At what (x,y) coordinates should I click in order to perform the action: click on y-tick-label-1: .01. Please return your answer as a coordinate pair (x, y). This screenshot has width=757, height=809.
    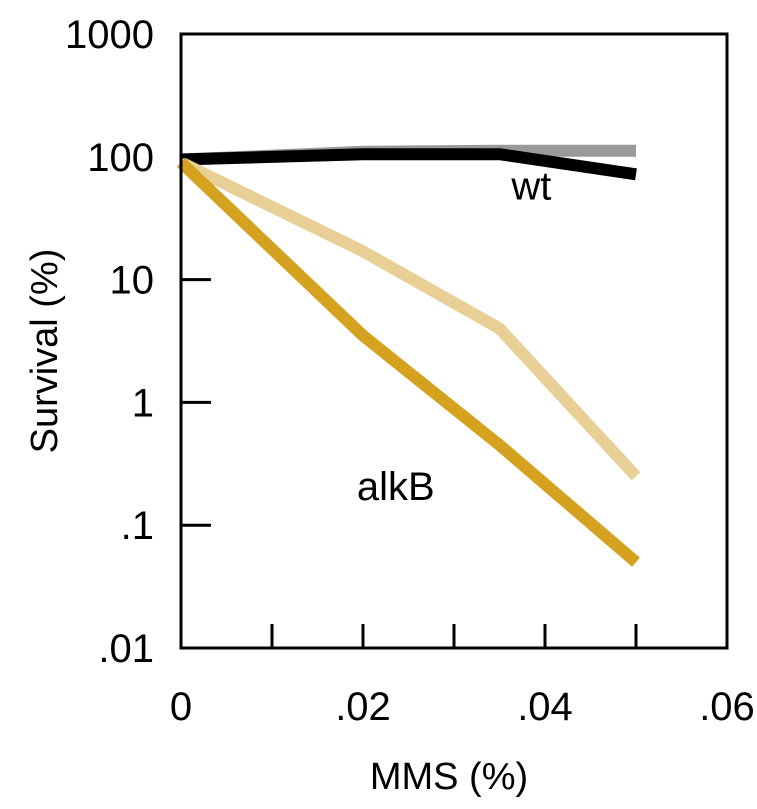
    Looking at the image, I should click on (126, 649).